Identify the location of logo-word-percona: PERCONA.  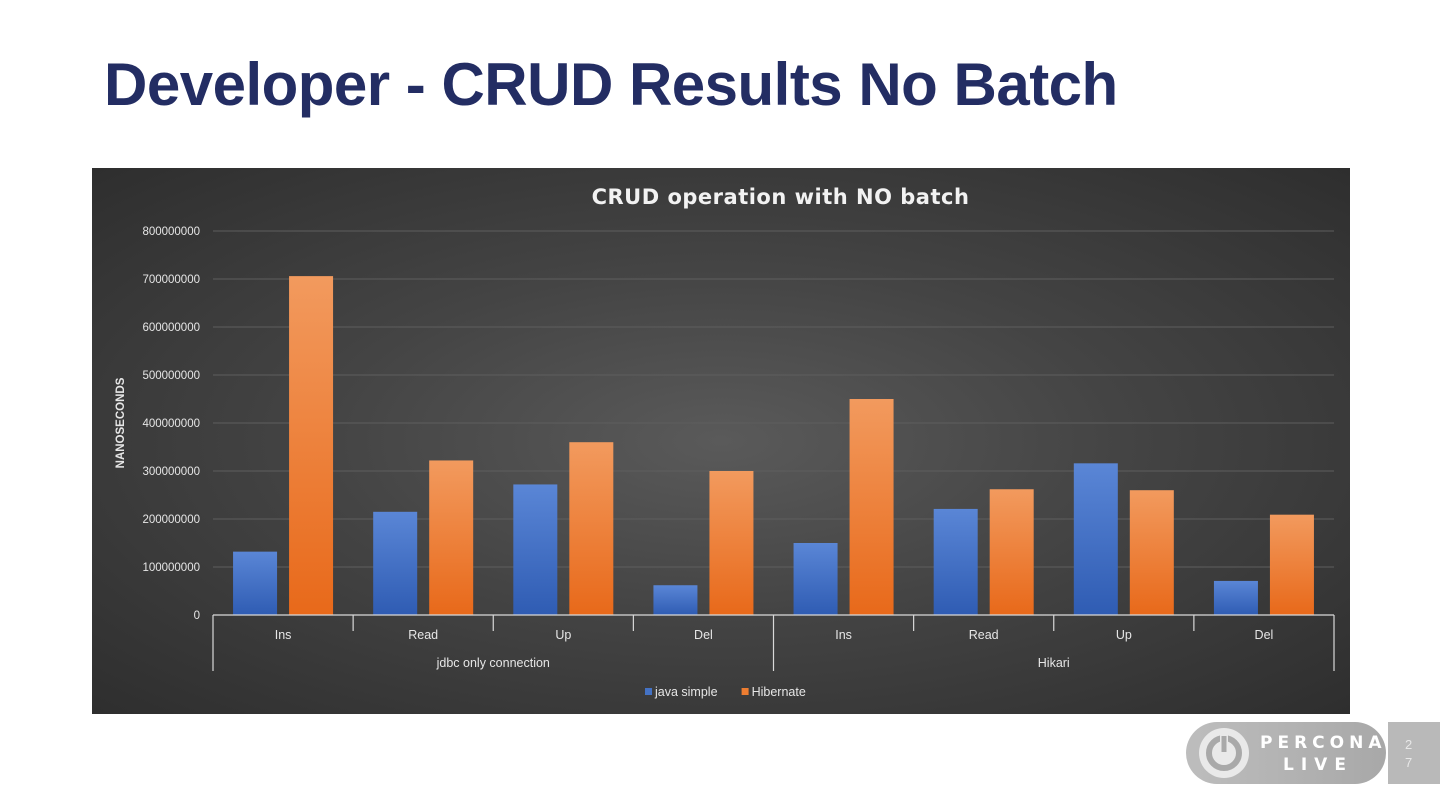
(1323, 743).